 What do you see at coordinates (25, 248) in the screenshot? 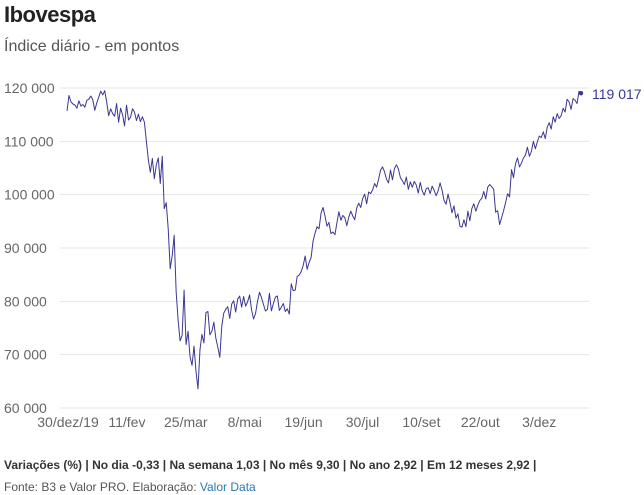
I see `y-tick-label: 90 000` at bounding box center [25, 248].